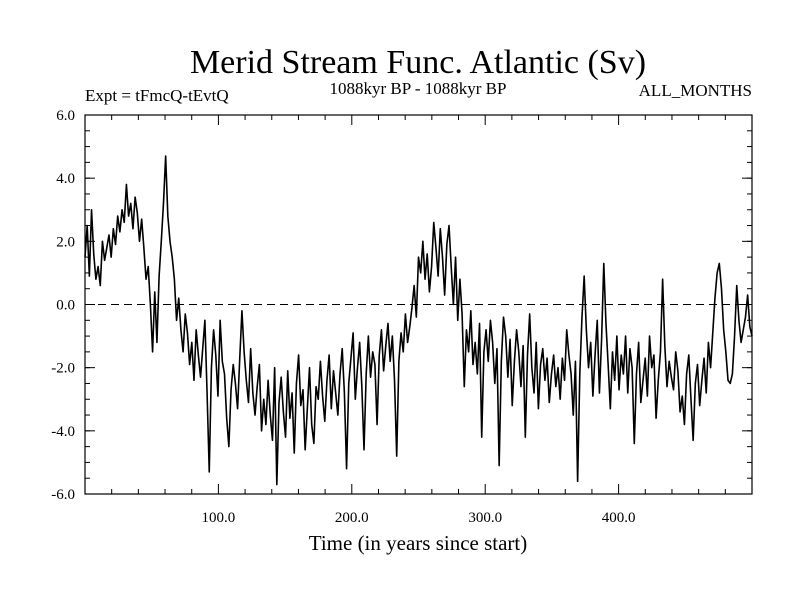 This screenshot has width=800, height=600. I want to click on y-tick-label: 0.0, so click(65, 306).